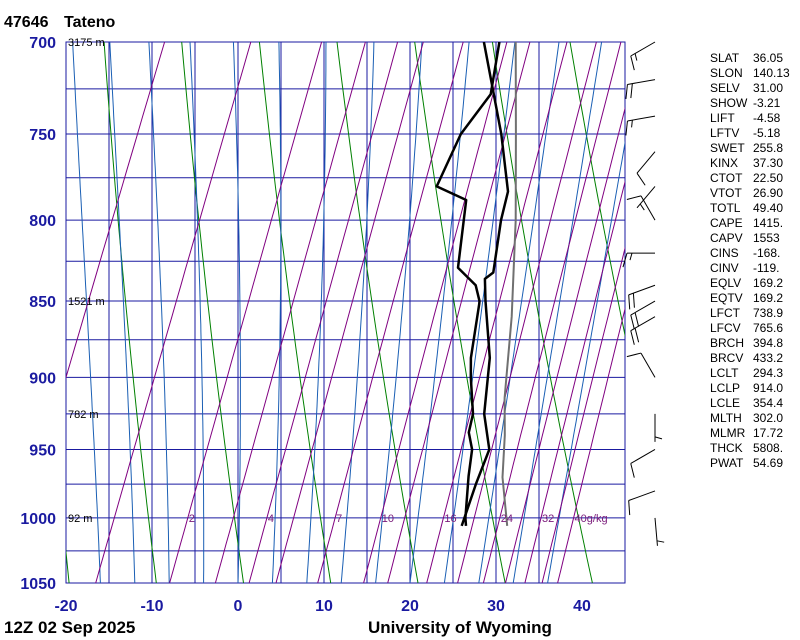 This screenshot has height=640, width=800. What do you see at coordinates (768, 313) in the screenshot?
I see `index-value: 738.9` at bounding box center [768, 313].